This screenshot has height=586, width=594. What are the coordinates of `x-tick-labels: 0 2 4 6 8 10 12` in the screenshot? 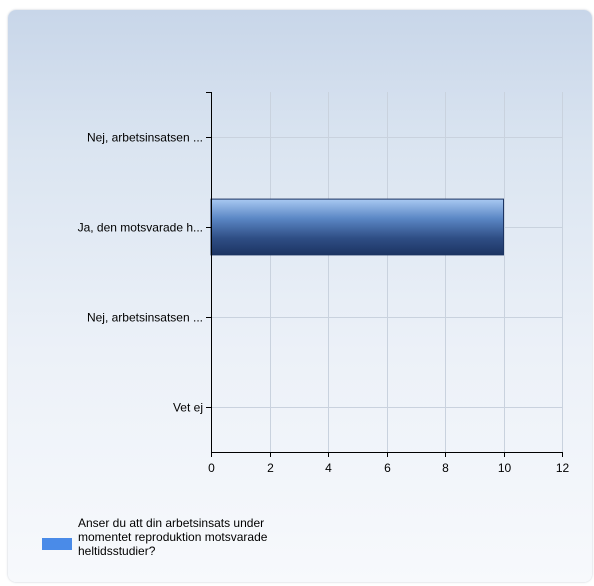 It's located at (388, 468).